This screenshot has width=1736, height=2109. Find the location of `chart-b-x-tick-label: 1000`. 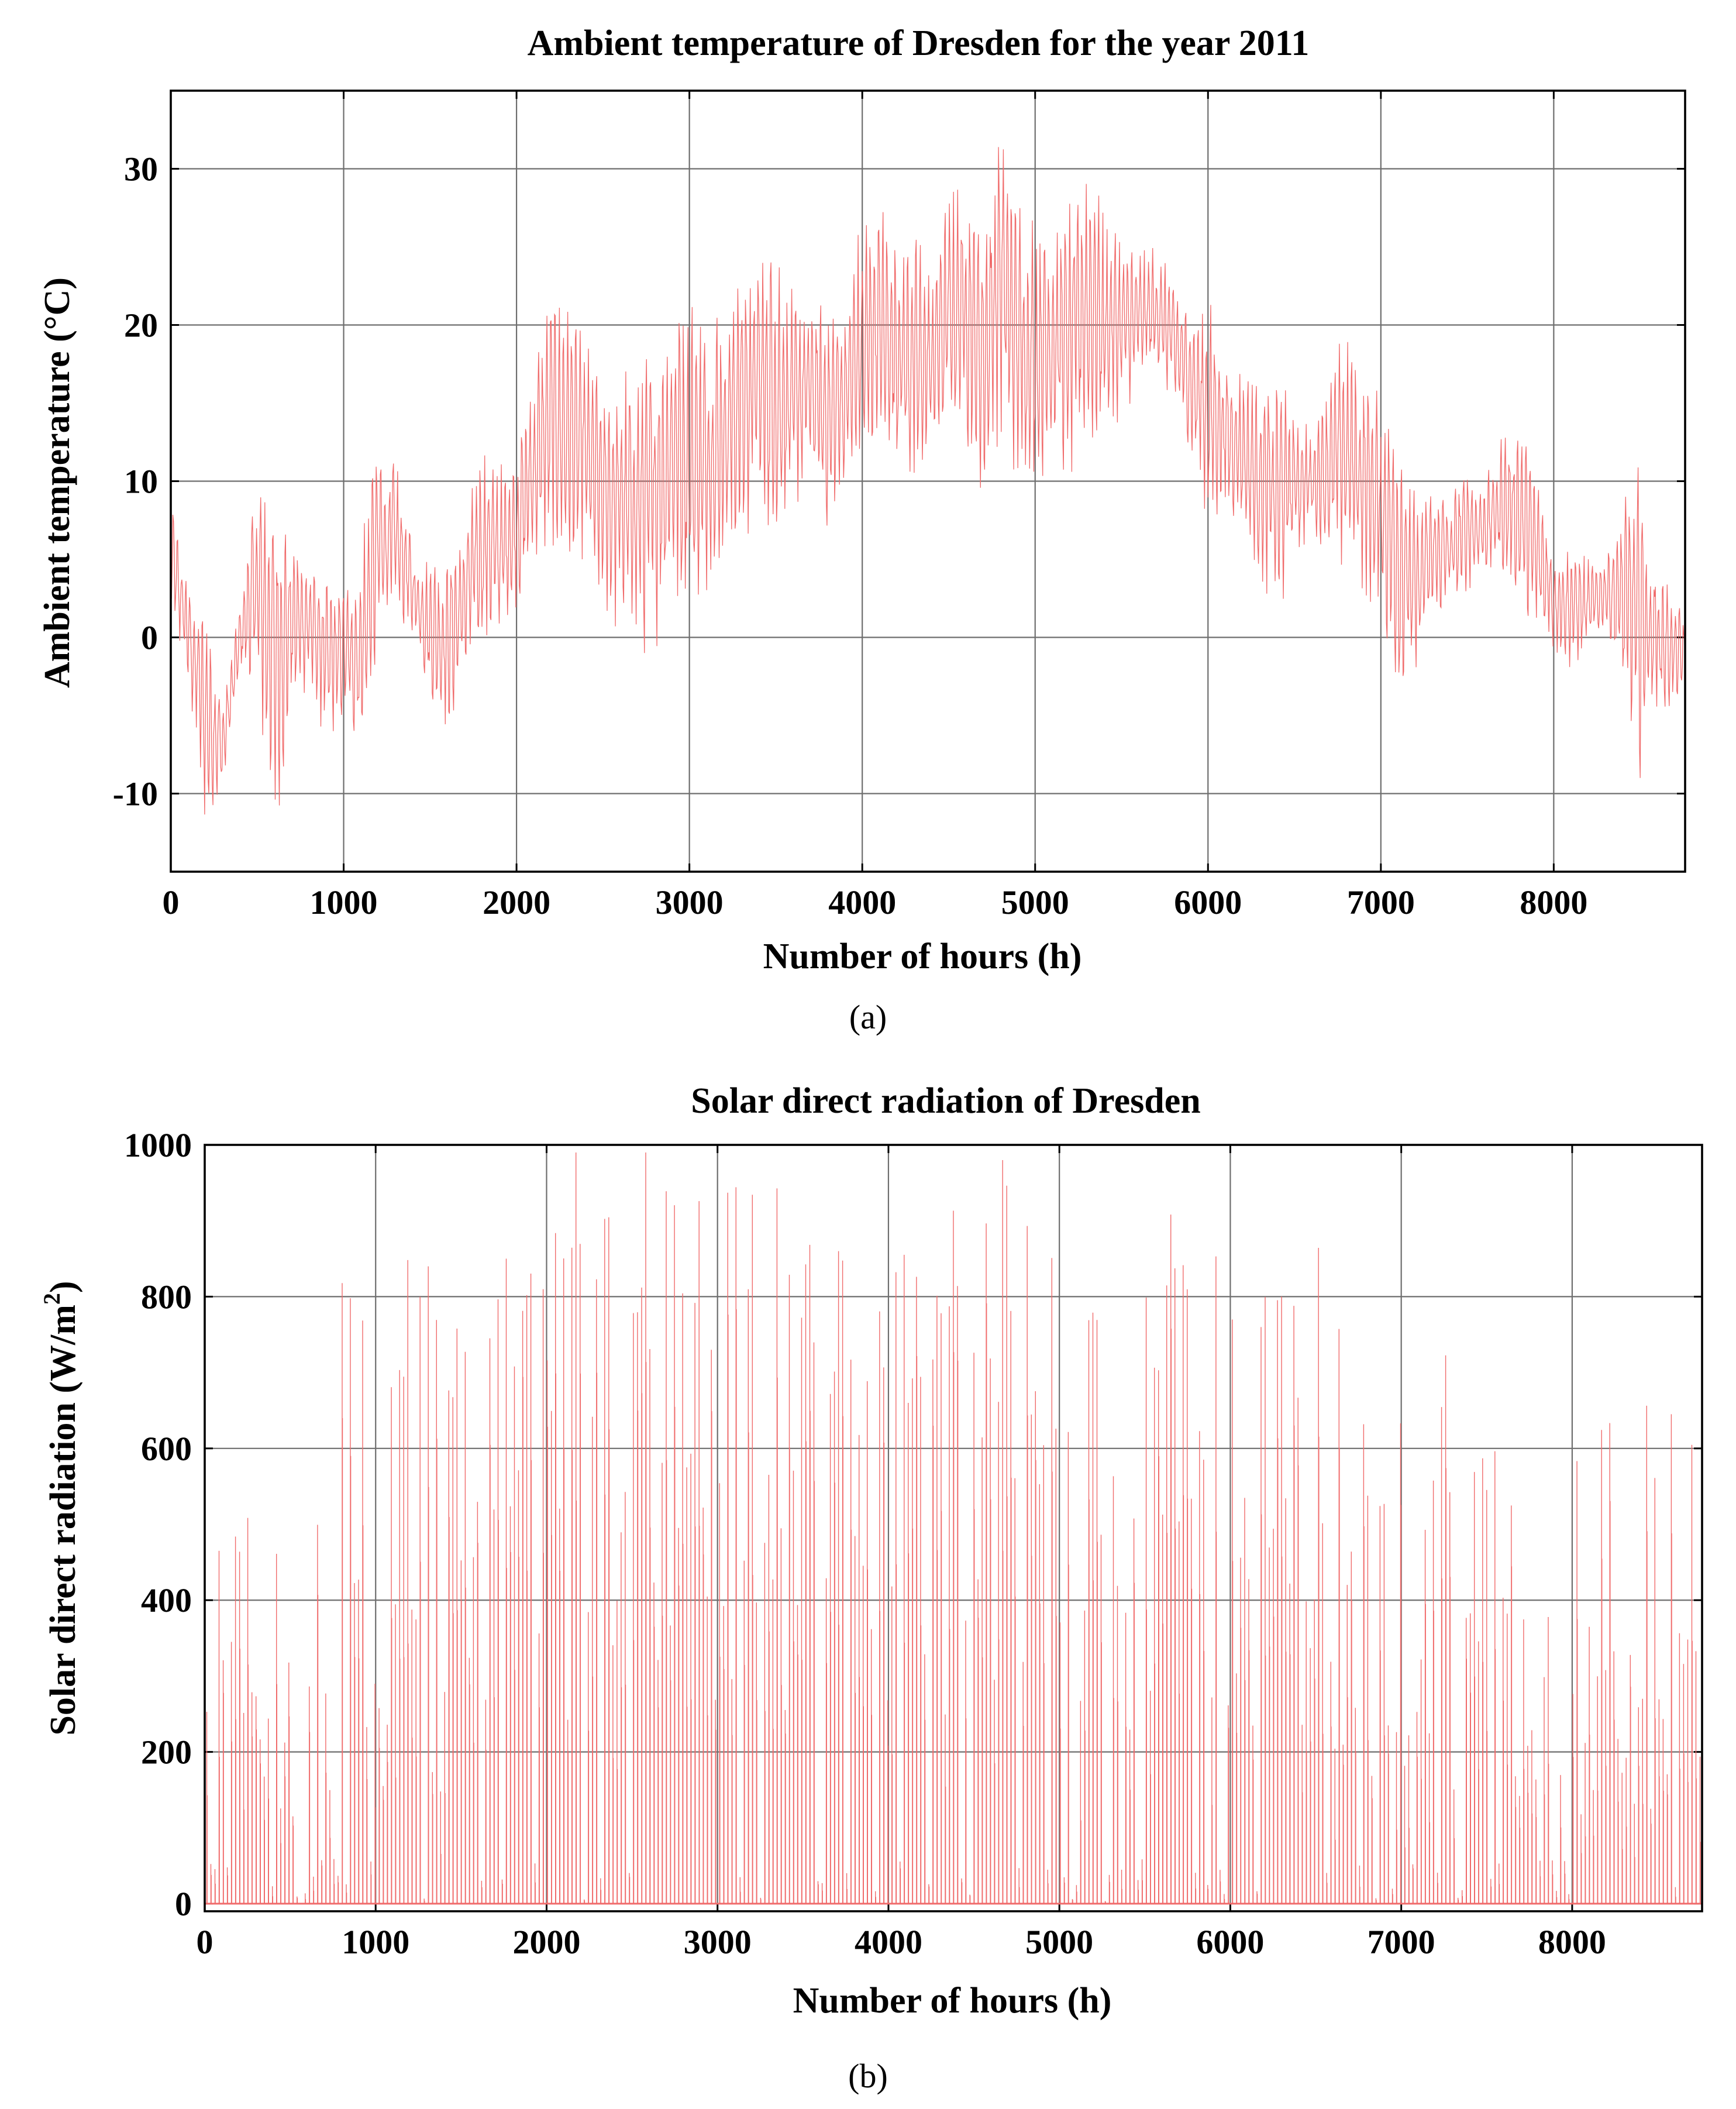

chart-b-x-tick-label: 1000 is located at coordinates (375, 1942).